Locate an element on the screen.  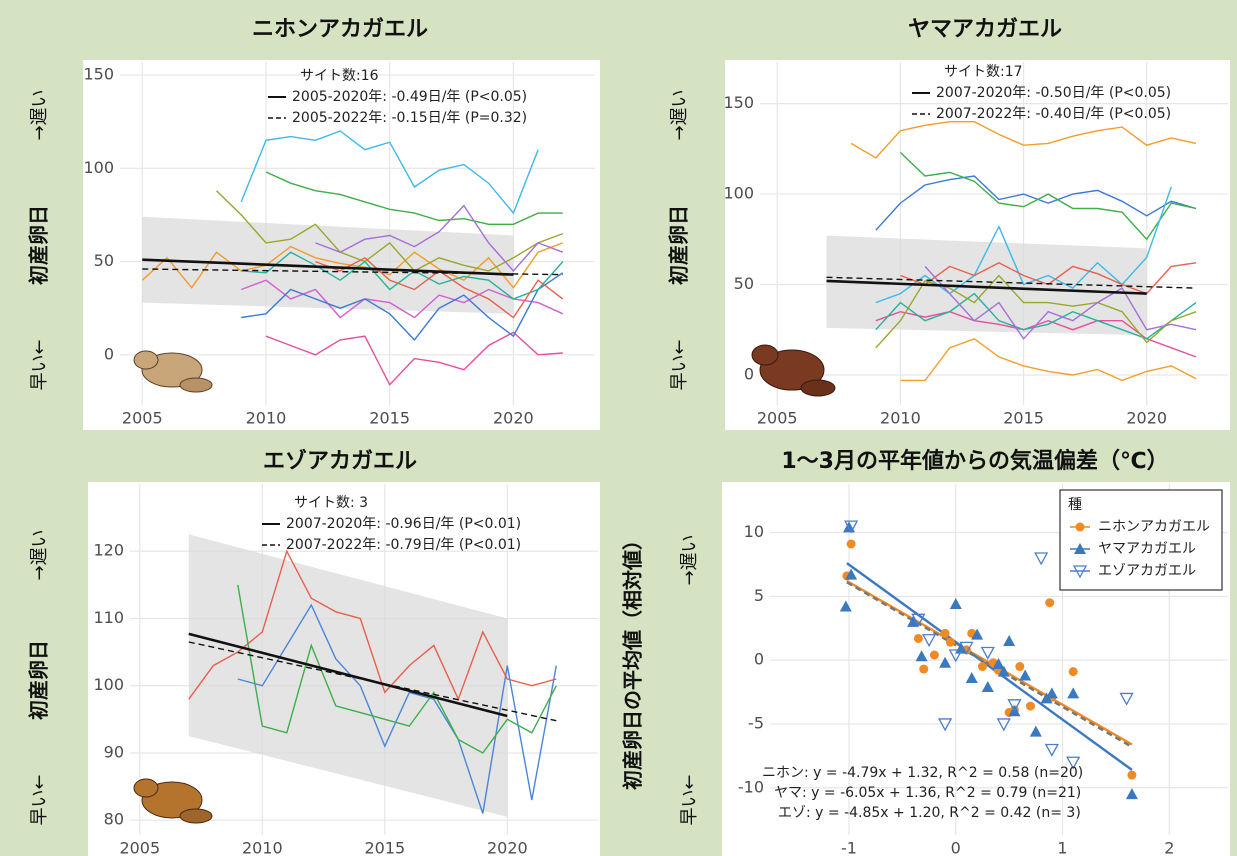
annotation: サイト数:17 is located at coordinates (983, 72).